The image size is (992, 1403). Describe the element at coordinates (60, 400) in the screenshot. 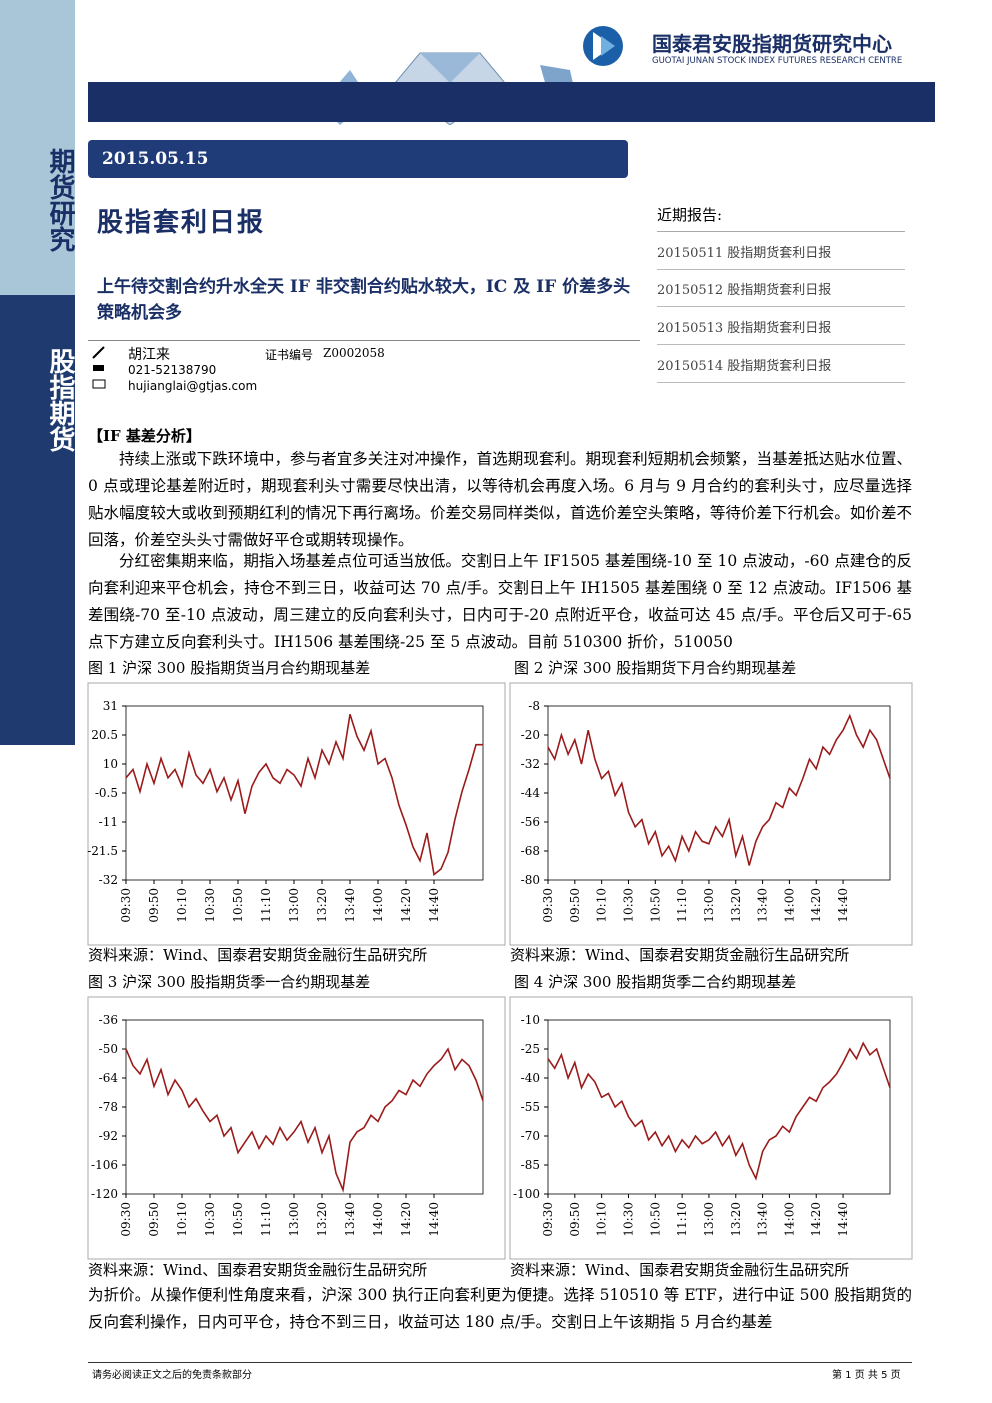

I see `sidebar-label: 股指期货` at that location.